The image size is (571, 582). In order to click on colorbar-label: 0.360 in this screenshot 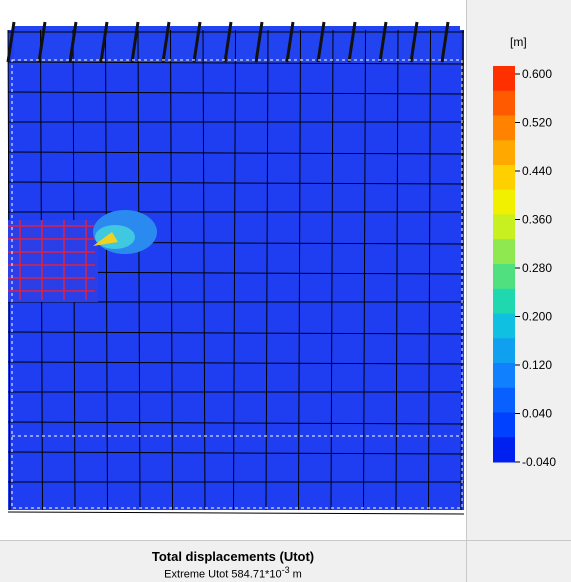, I will do `click(537, 220)`.